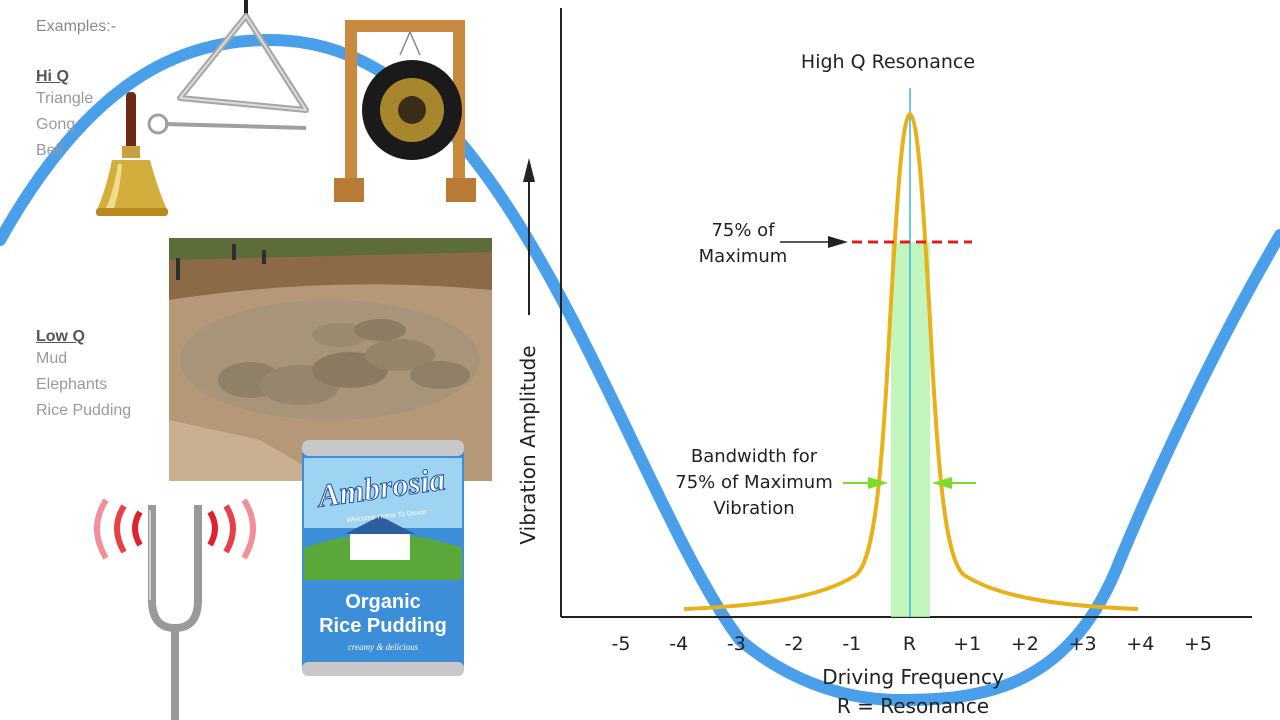 Image resolution: width=1280 pixels, height=720 pixels. I want to click on gong-instrument, so click(405, 111).